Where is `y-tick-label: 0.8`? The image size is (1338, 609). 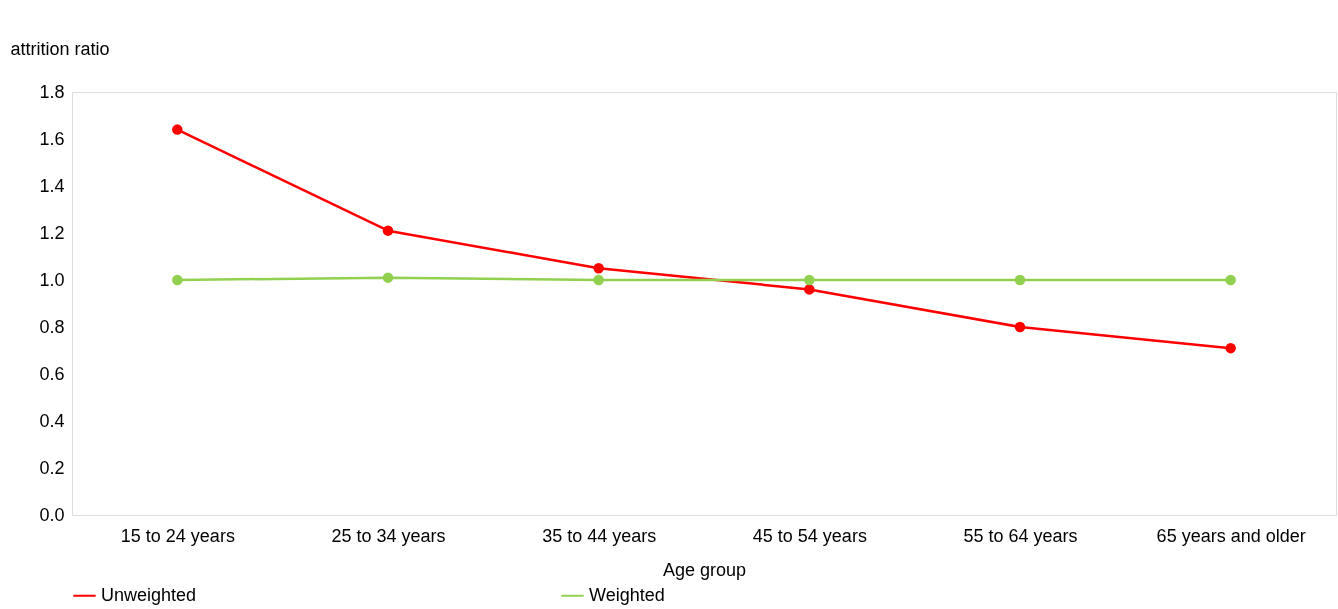 y-tick-label: 0.8 is located at coordinates (52, 326).